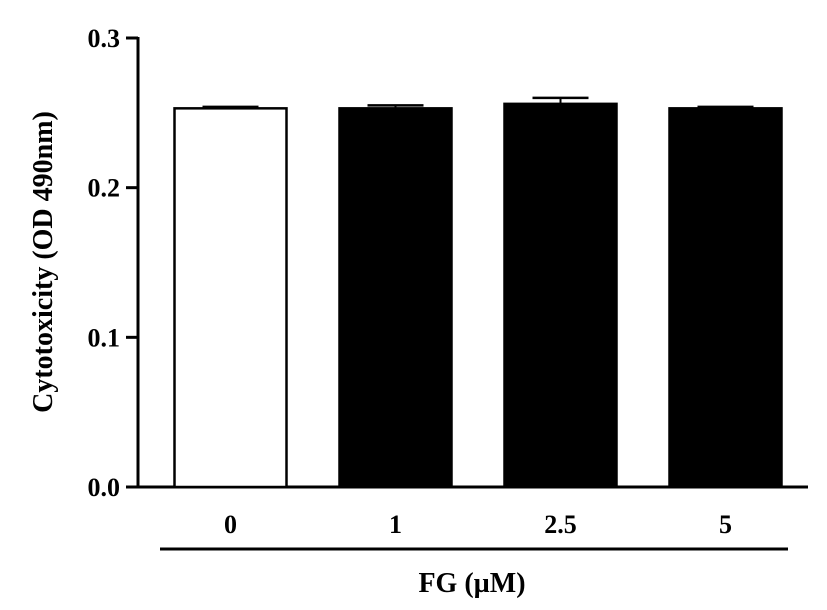 This screenshot has height=610, width=827. Describe the element at coordinates (230, 524) in the screenshot. I see `x-tick-label: 0` at that location.